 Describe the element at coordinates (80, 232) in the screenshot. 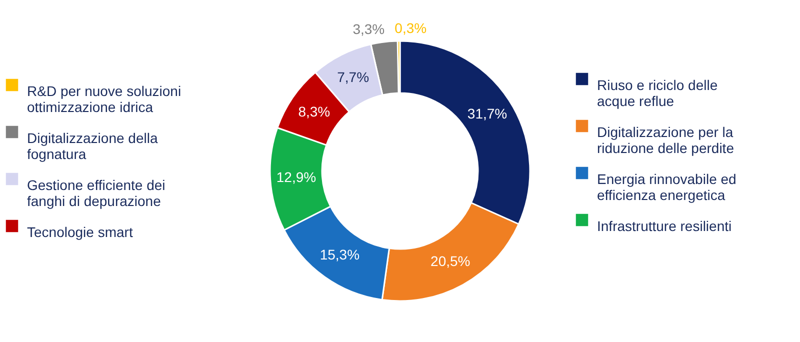

I see `legend-label: Tecnologie smart` at that location.